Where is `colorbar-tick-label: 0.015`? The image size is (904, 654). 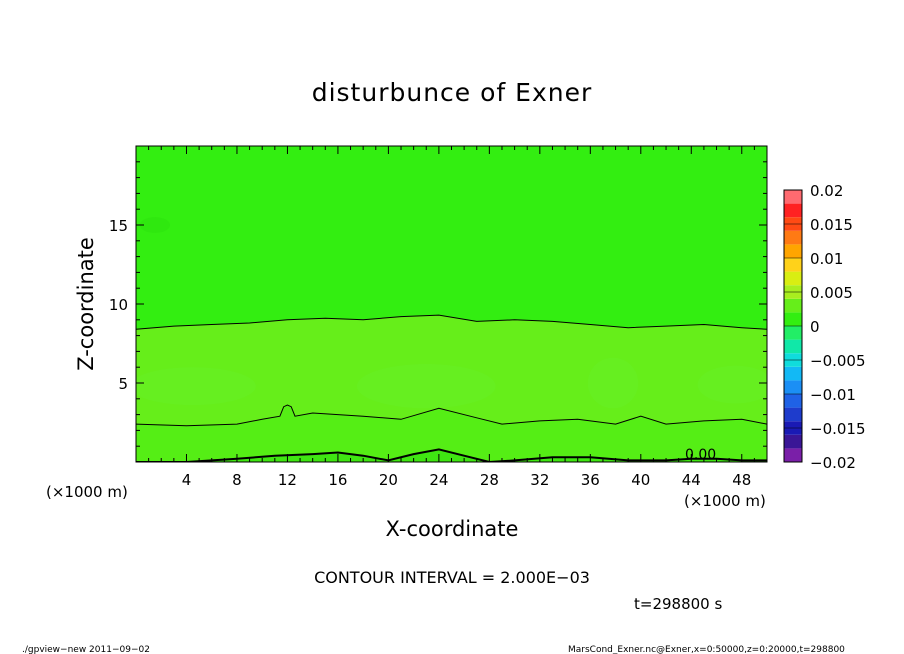
colorbar-tick-label: 0.015 is located at coordinates (831, 225).